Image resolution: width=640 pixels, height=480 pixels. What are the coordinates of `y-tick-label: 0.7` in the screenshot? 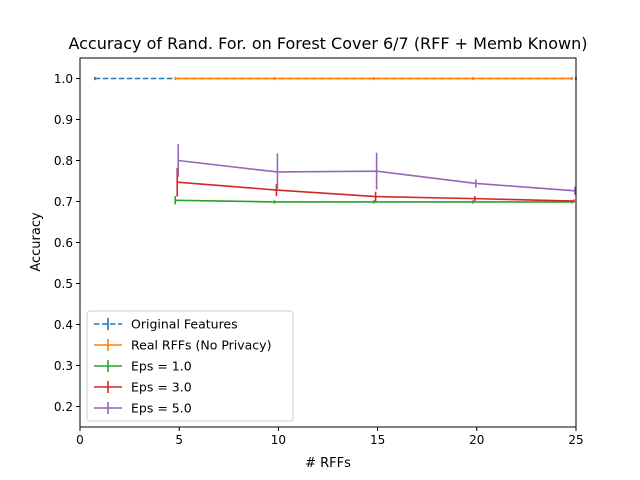 It's located at (63, 202).